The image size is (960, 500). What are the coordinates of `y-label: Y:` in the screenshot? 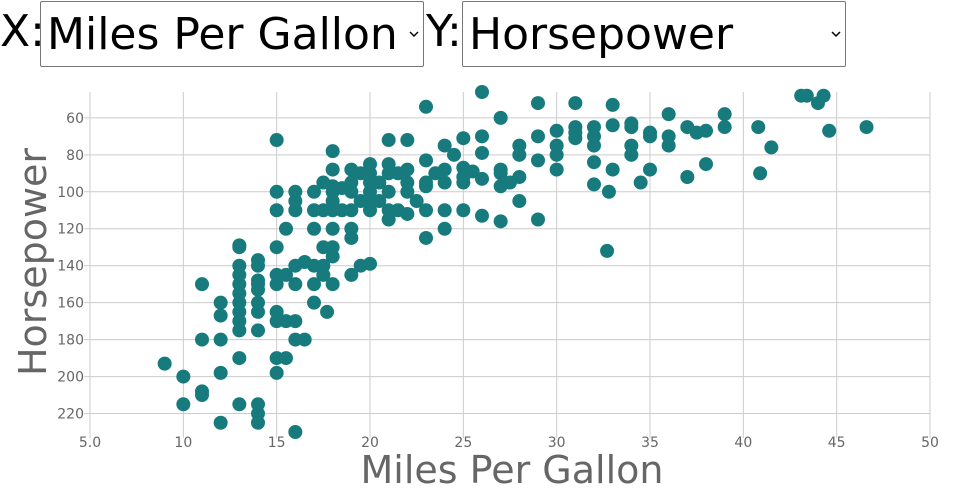 It's located at (444, 31).